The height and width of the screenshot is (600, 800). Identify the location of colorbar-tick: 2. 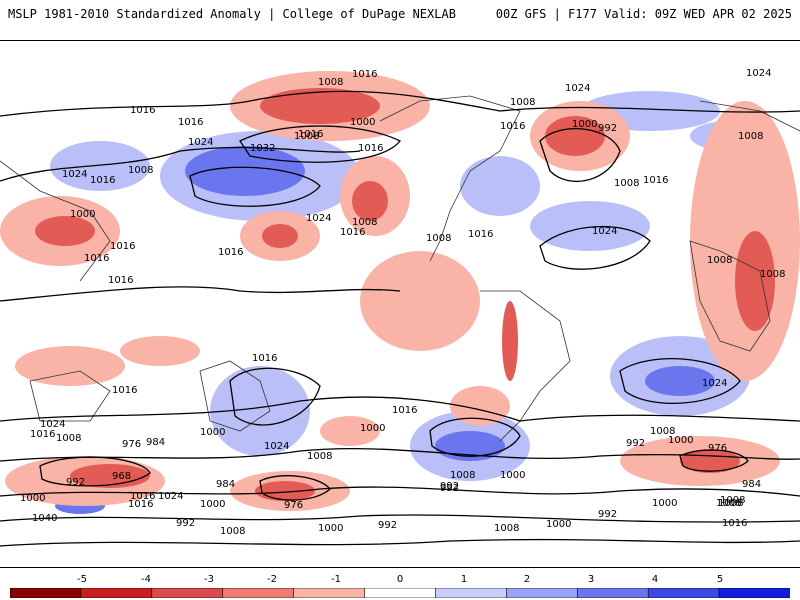
(527, 579).